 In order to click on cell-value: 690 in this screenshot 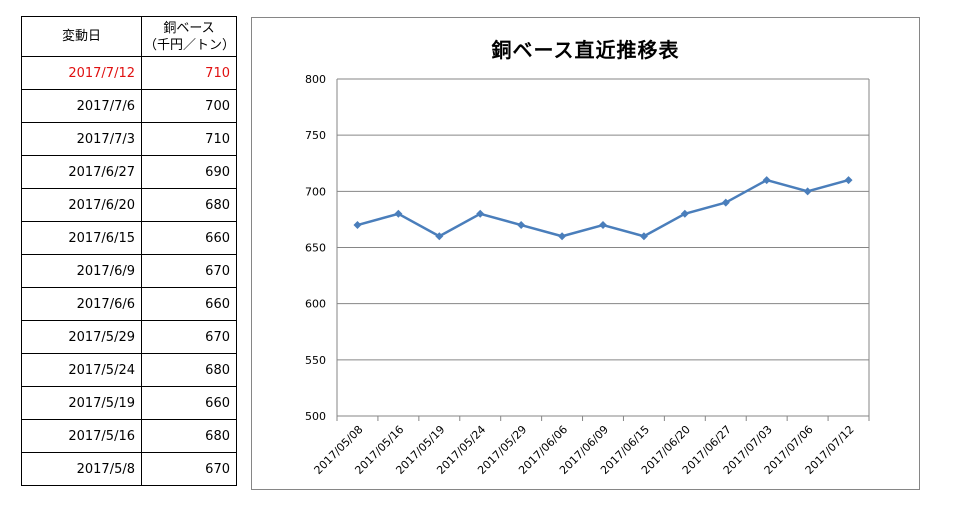, I will do `click(189, 172)`.